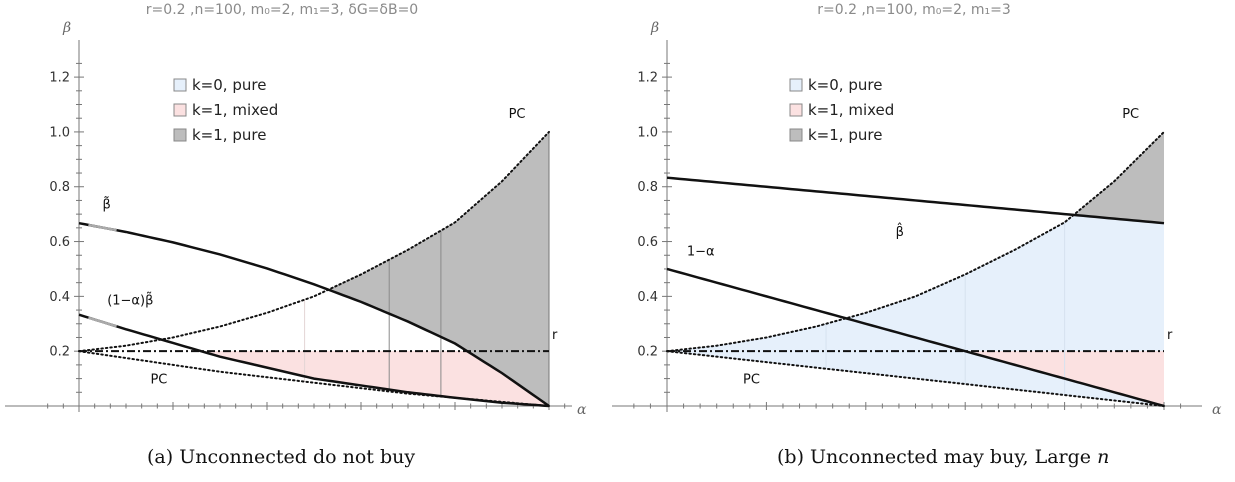 The width and height of the screenshot is (1235, 482). Describe the element at coordinates (282, 10) in the screenshot. I see `chart-title: r=0.2 ,n=100, m₀=2, m₁=3, δG=δB=0` at that location.